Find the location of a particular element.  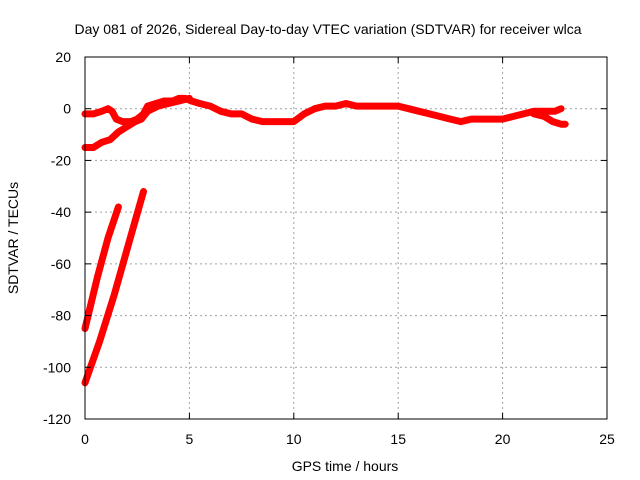

y-tick-label: -40 is located at coordinates (61, 212).